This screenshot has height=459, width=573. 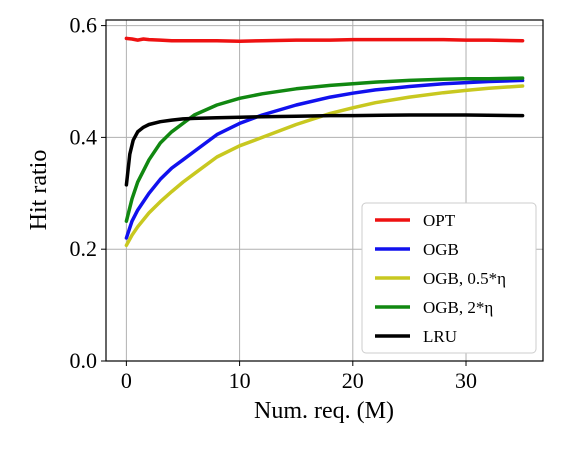 I want to click on y-tick-label: 0.0, so click(x=84, y=360).